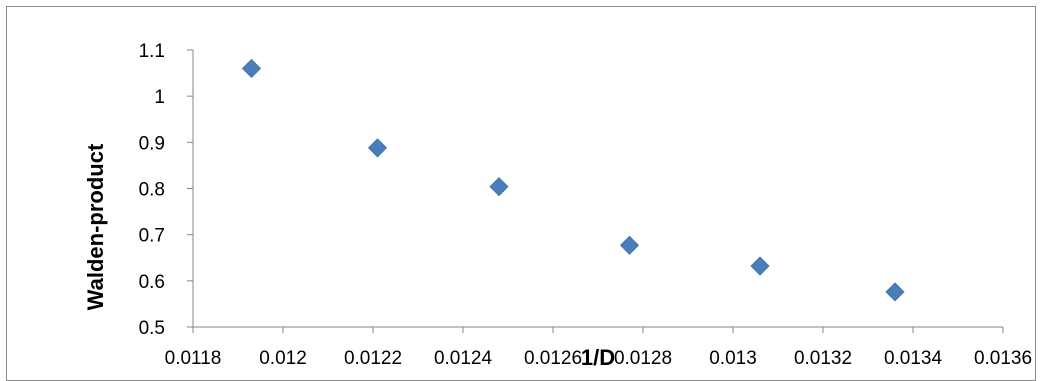 The image size is (1046, 381). Describe the element at coordinates (463, 358) in the screenshot. I see `x-tick-label: 0.0124` at that location.